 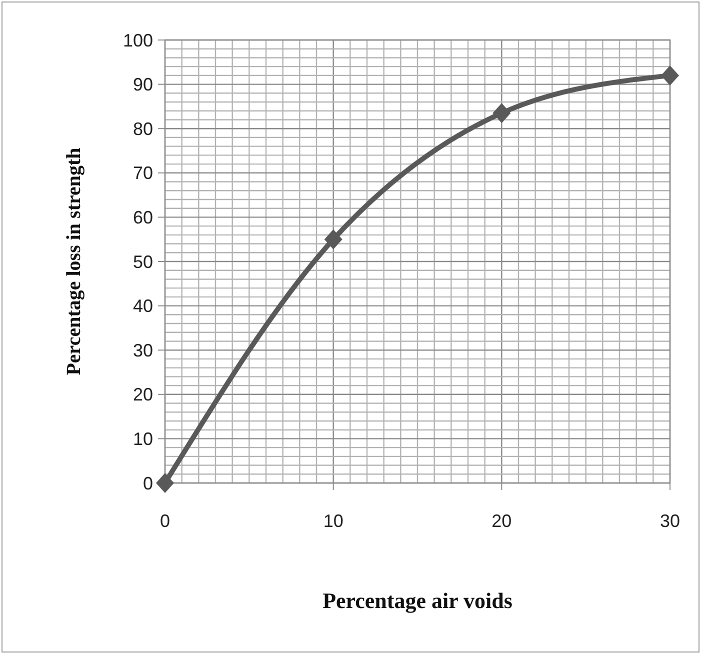 What do you see at coordinates (142, 218) in the screenshot?
I see `y-tick-label: 60` at bounding box center [142, 218].